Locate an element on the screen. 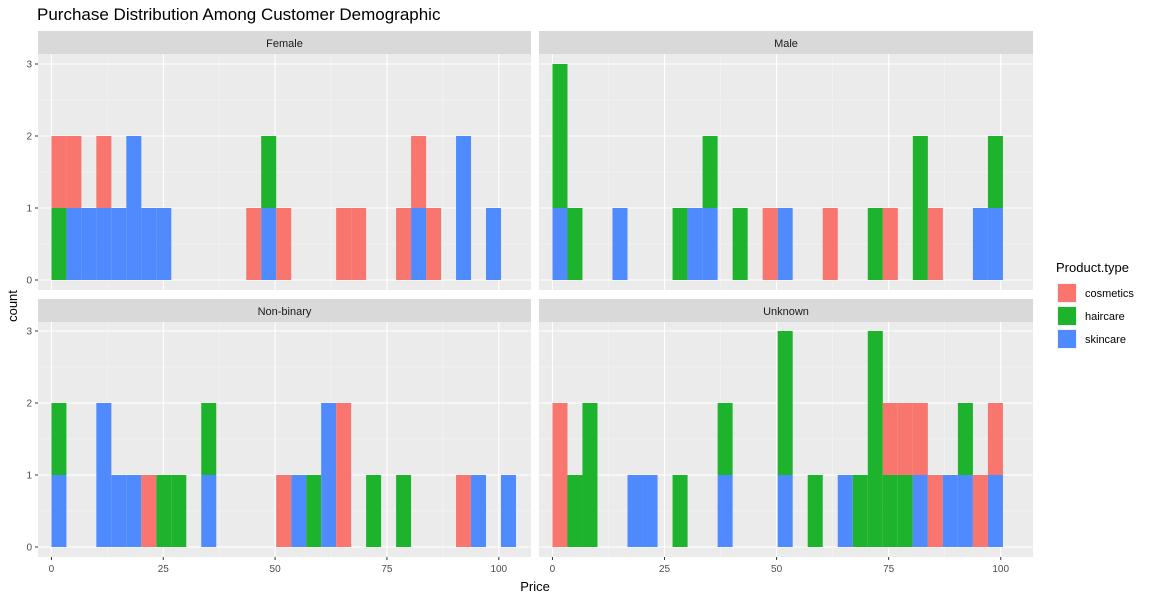  x-axis-label: Price is located at coordinates (535, 586).